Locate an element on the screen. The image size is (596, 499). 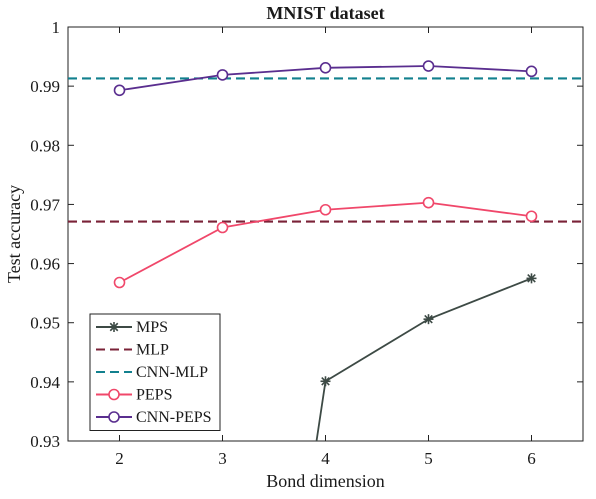
legend-label-peps: PEPS is located at coordinates (154, 395).